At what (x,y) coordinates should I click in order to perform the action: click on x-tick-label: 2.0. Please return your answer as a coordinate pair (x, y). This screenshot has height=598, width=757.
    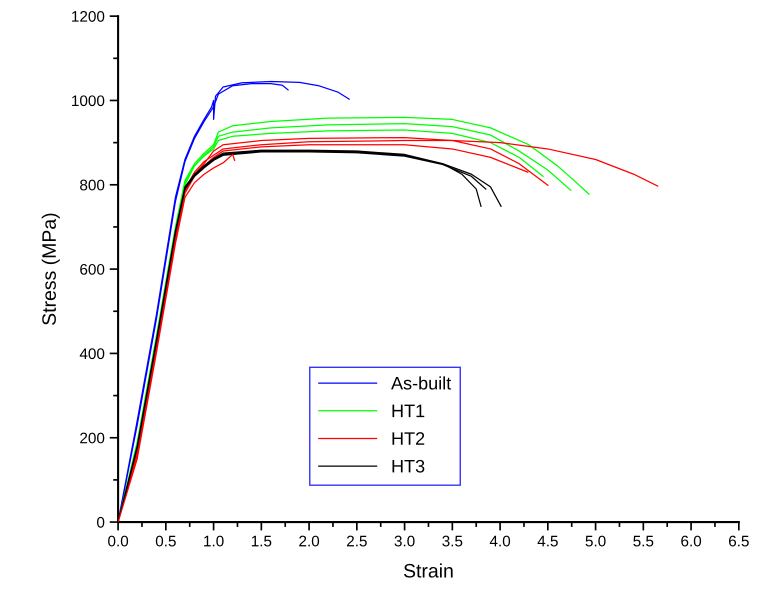
    Looking at the image, I should click on (309, 541).